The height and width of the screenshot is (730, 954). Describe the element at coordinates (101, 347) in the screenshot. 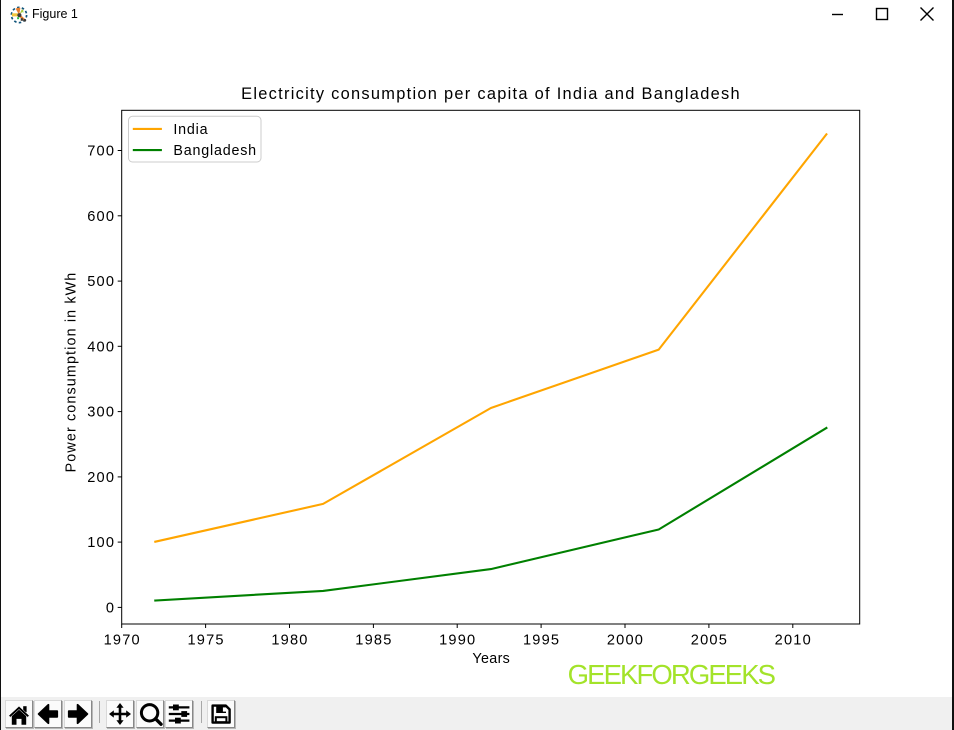

I see `svg-text: 400` at that location.